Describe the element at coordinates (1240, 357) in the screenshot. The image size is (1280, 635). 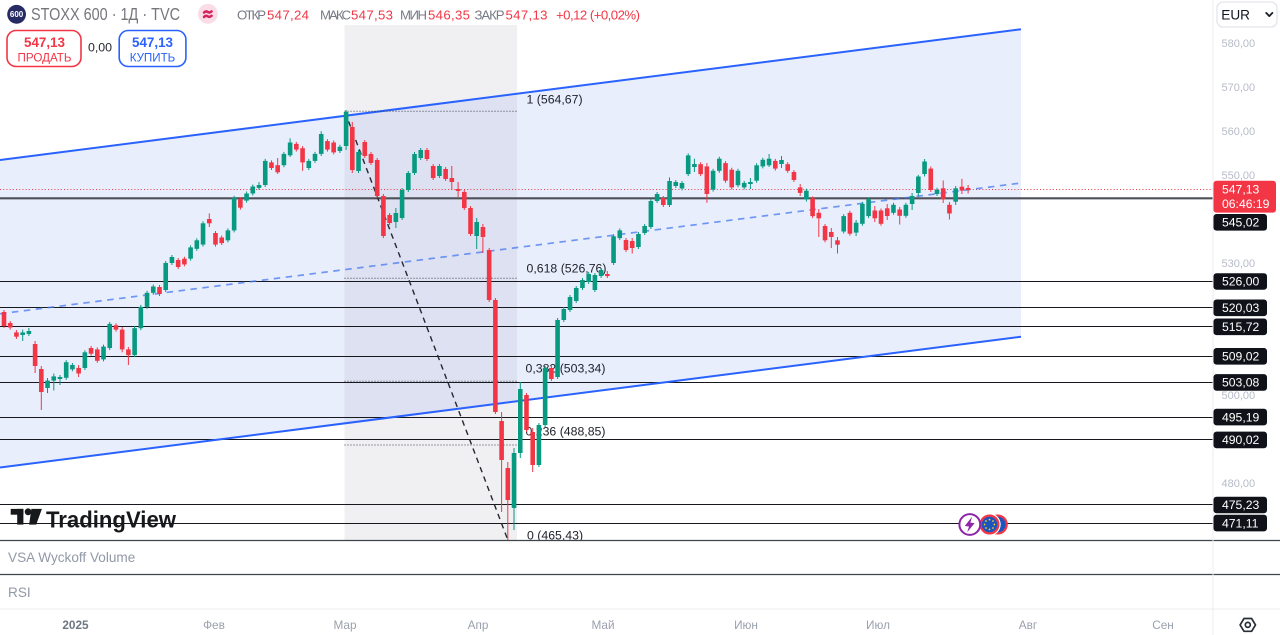
I see `svg-text: 509,02` at that location.